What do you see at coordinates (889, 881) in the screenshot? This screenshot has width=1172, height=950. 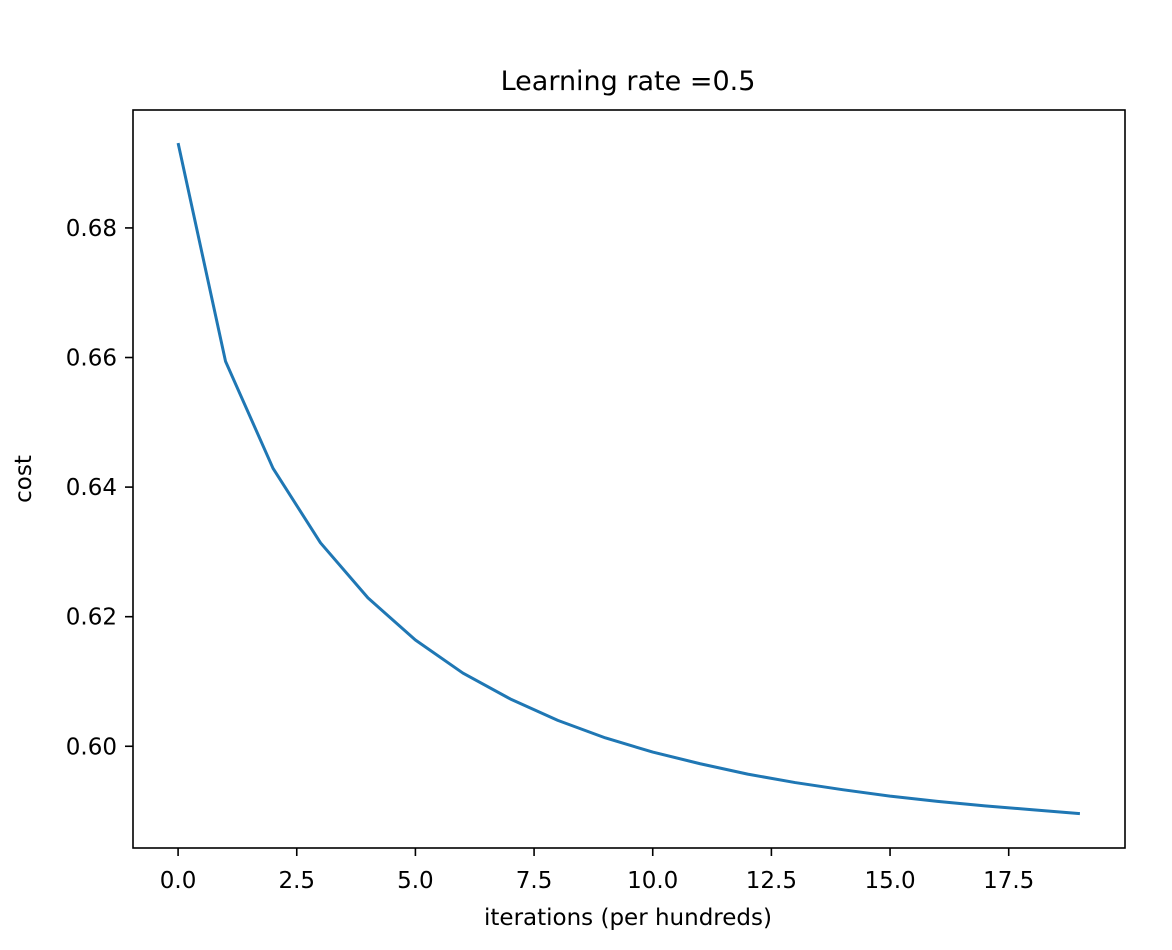 I see `x-tick-label: 15.0` at bounding box center [889, 881].